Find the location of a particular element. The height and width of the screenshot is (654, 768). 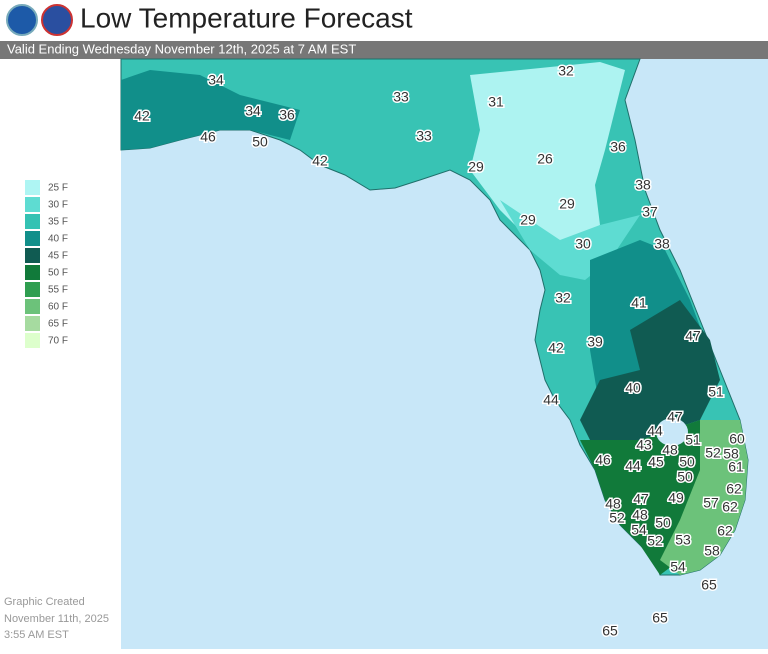

temperature-label: 30 is located at coordinates (583, 244).